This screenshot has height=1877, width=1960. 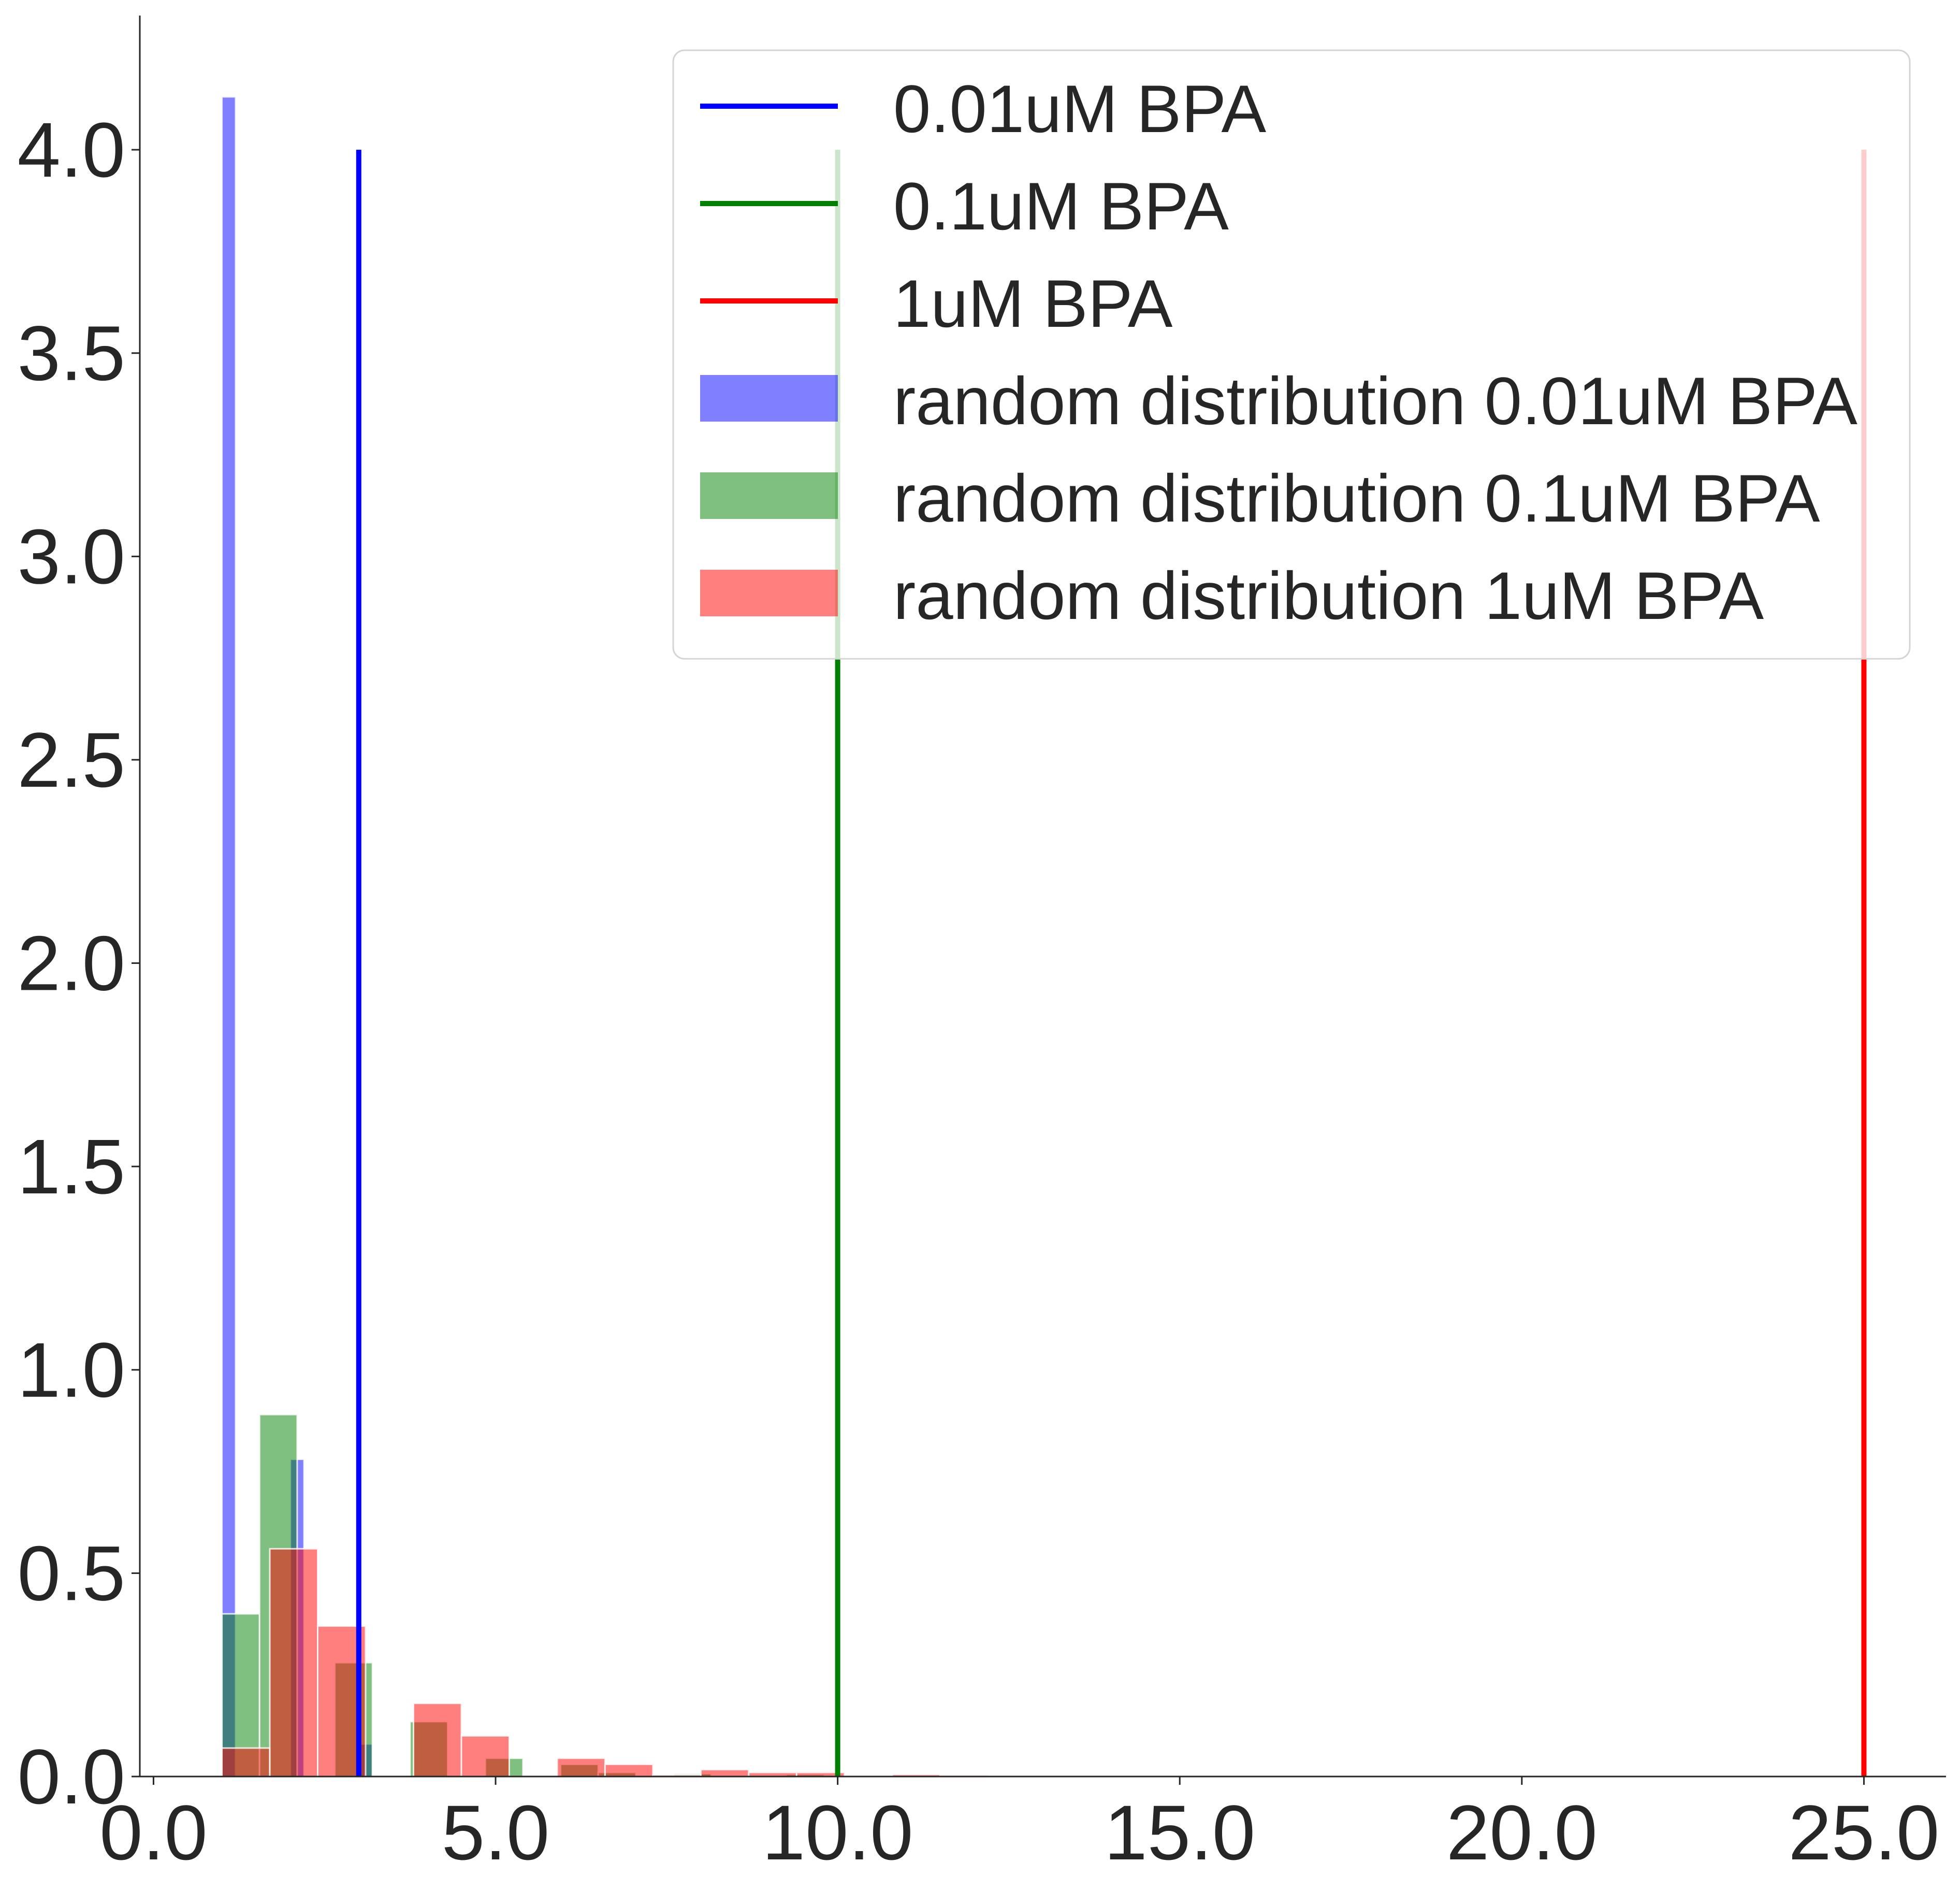 I want to click on x-tick-label: 25.0, so click(x=1863, y=1833).